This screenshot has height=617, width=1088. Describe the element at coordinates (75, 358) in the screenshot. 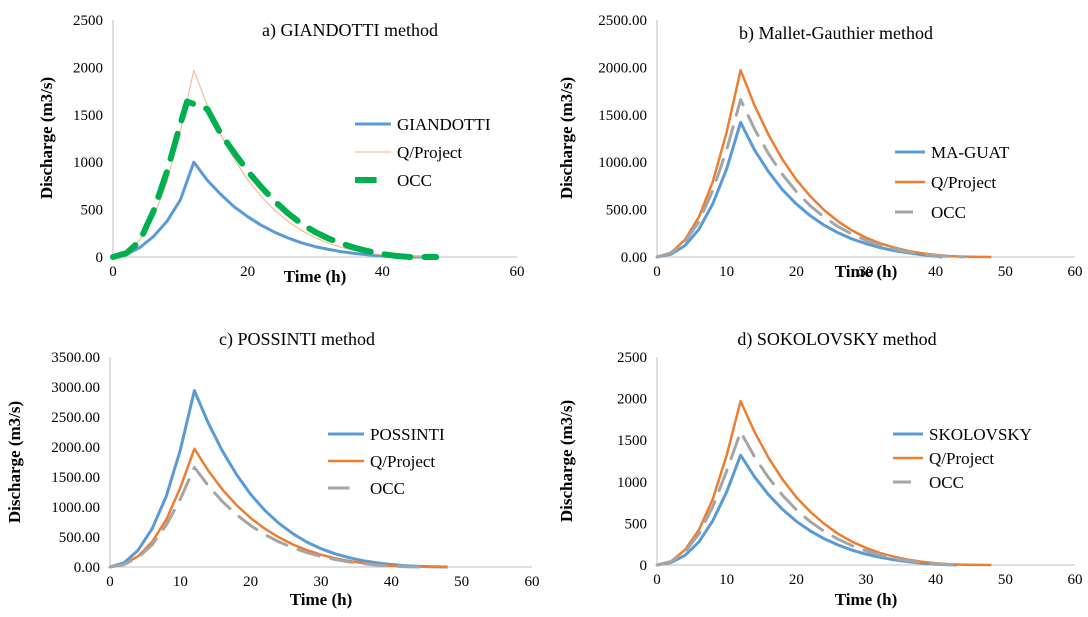

I see `y-tick-label: 3500.00` at that location.